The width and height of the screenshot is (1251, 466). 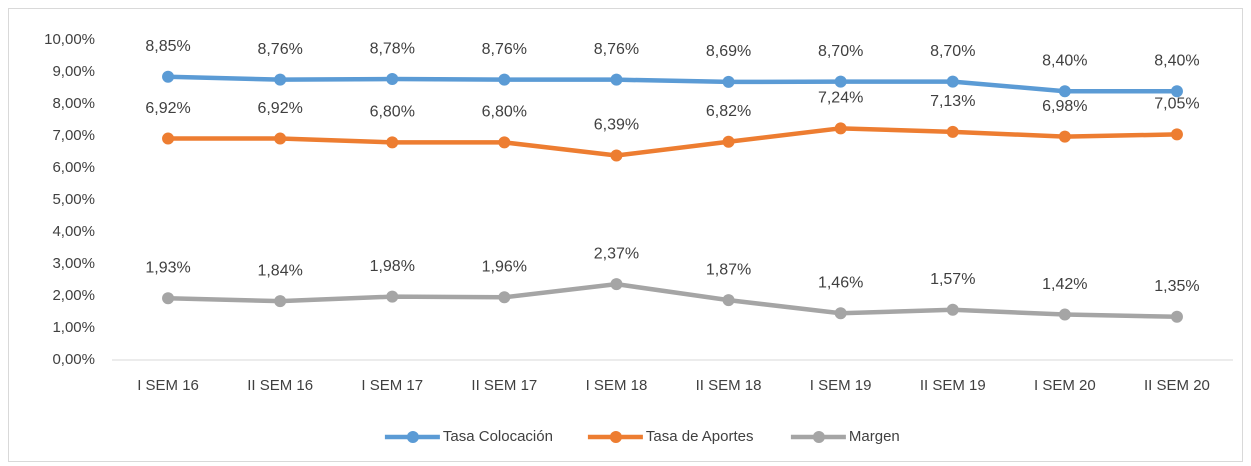 What do you see at coordinates (73, 199) in the screenshot?
I see `y-tick-label: 5,00%` at bounding box center [73, 199].